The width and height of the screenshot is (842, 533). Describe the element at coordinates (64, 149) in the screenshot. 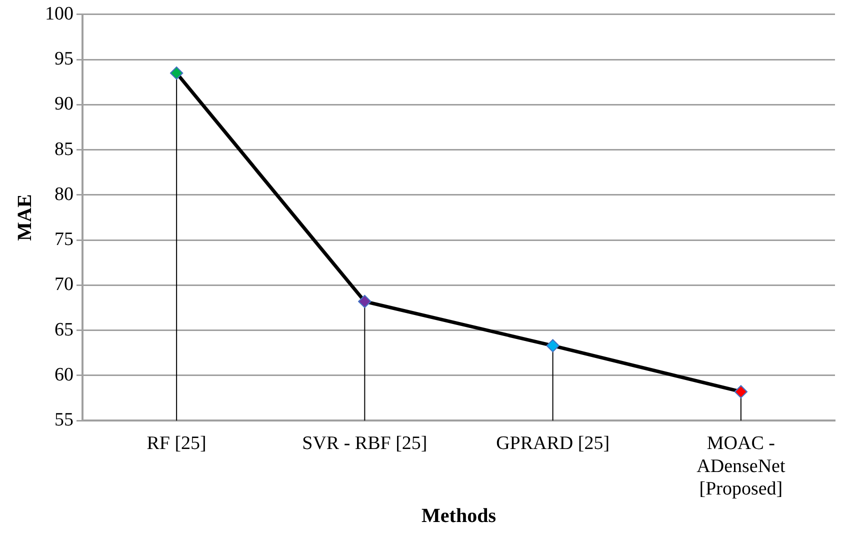

I see `y-tick-label: 85` at that location.